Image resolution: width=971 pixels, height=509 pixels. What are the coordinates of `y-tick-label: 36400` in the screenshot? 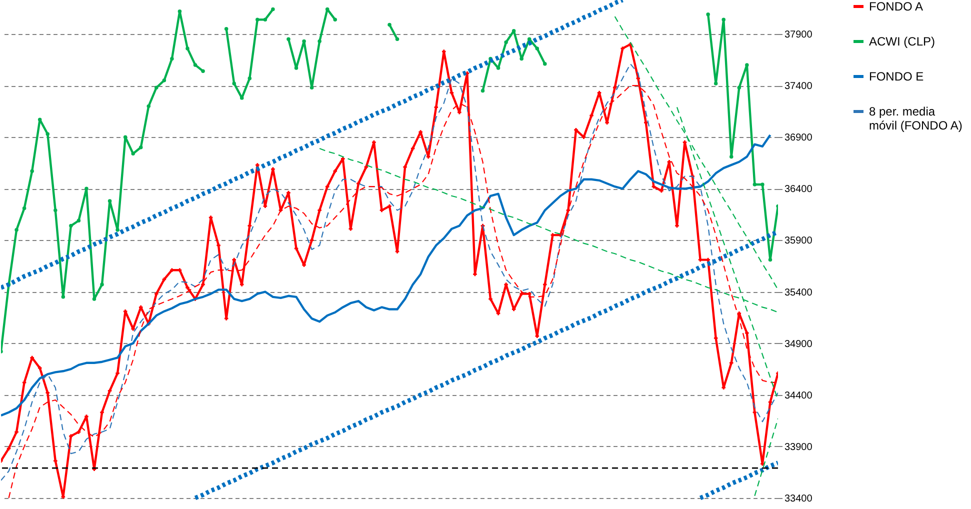 It's located at (798, 190).